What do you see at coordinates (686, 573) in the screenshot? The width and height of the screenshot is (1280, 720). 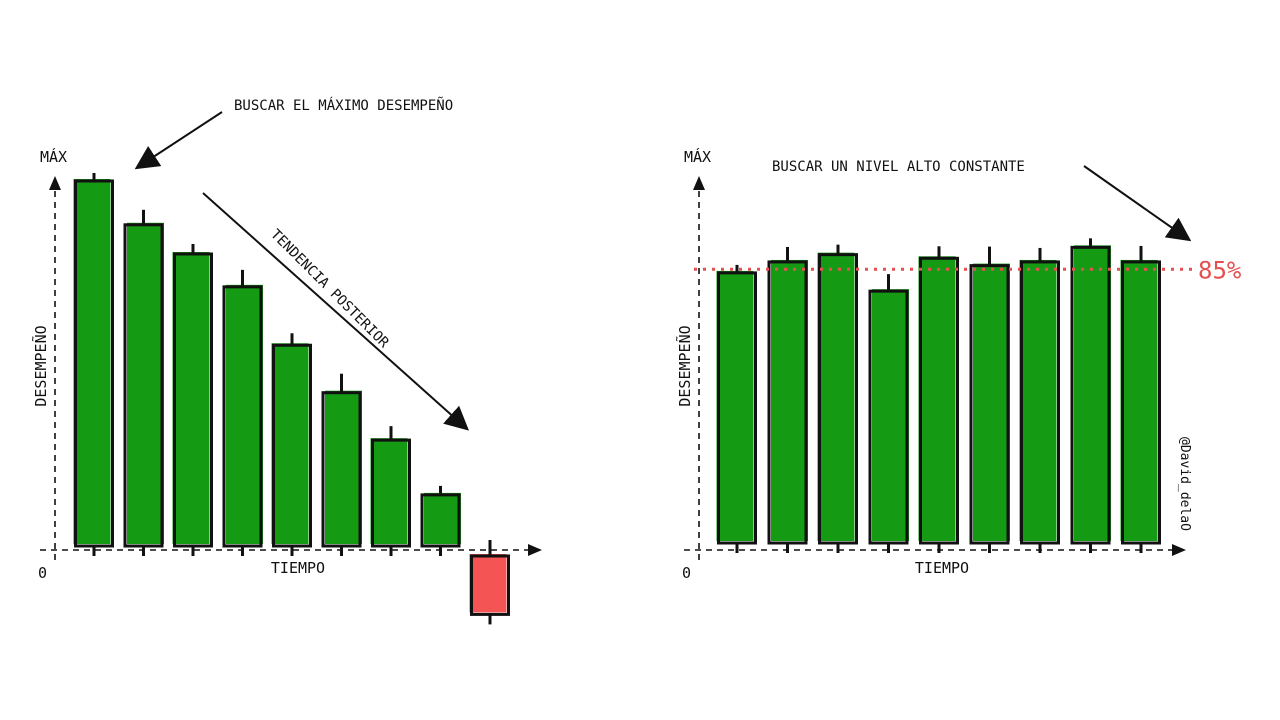 I see `right-origin-label: 0` at bounding box center [686, 573].